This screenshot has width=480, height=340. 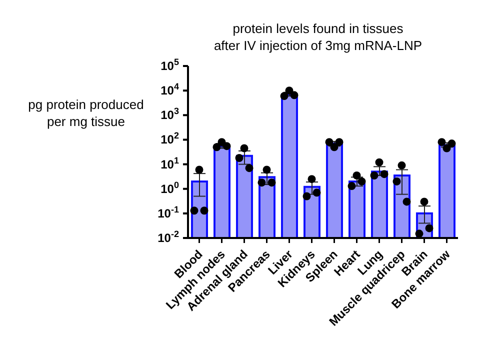 I want to click on y-tick-label: 10$^{5}$, so click(x=169, y=65).